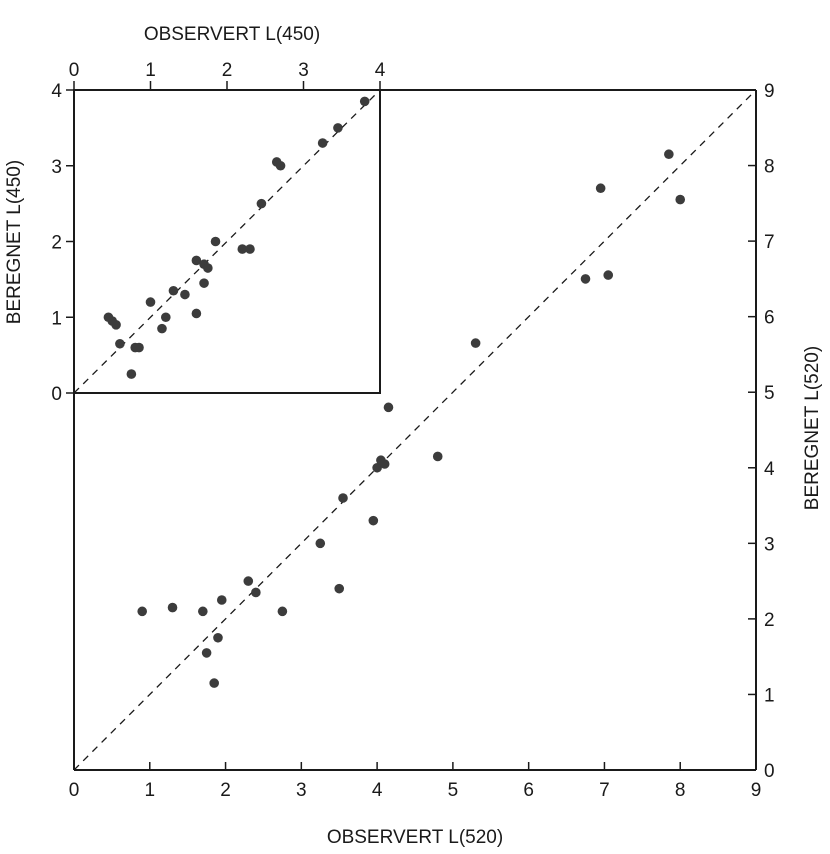 This screenshot has height=854, width=830. Describe the element at coordinates (756, 790) in the screenshot. I see `main-x-tick-label: 9` at that location.